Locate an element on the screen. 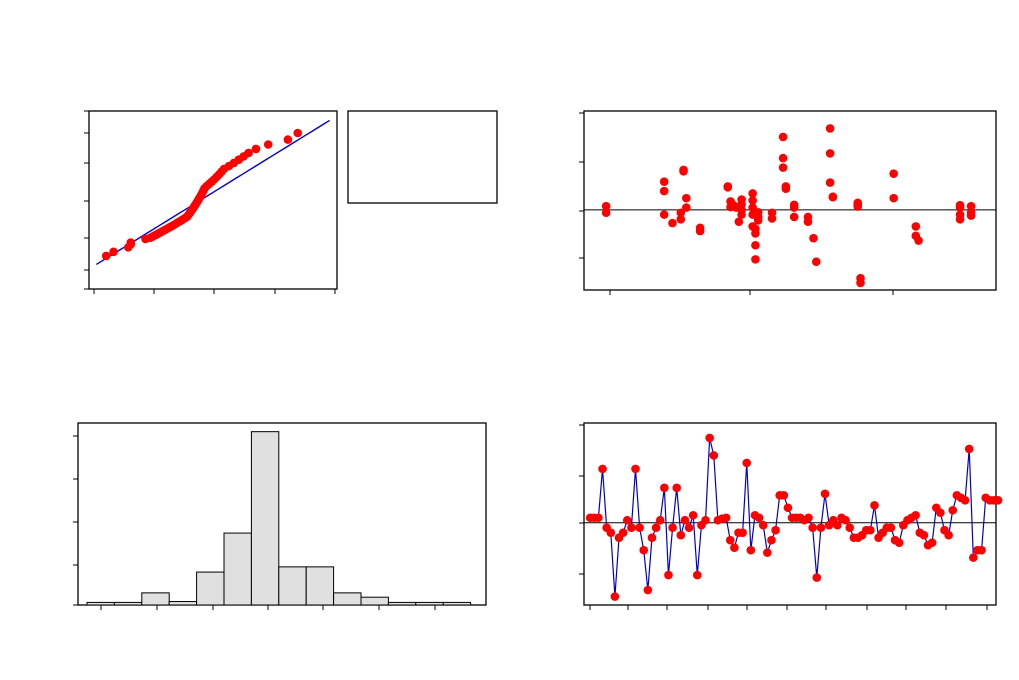  normal-probability-plot is located at coordinates (211, 202).